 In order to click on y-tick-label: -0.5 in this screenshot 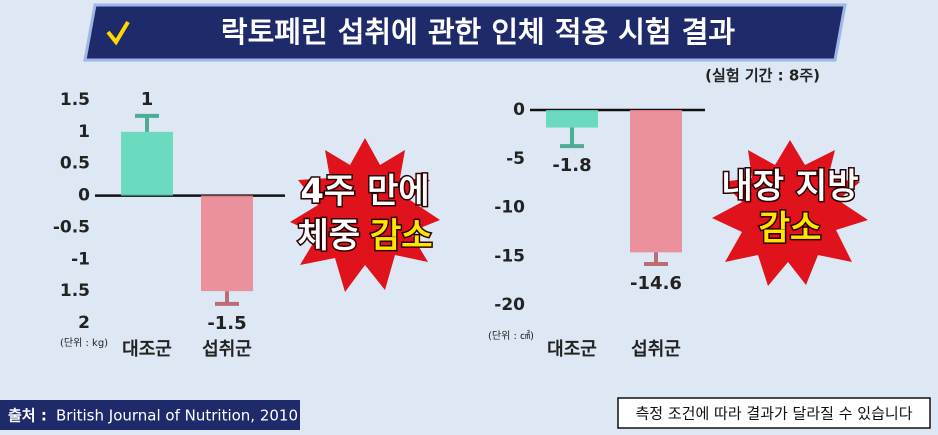, I will do `click(71, 227)`.